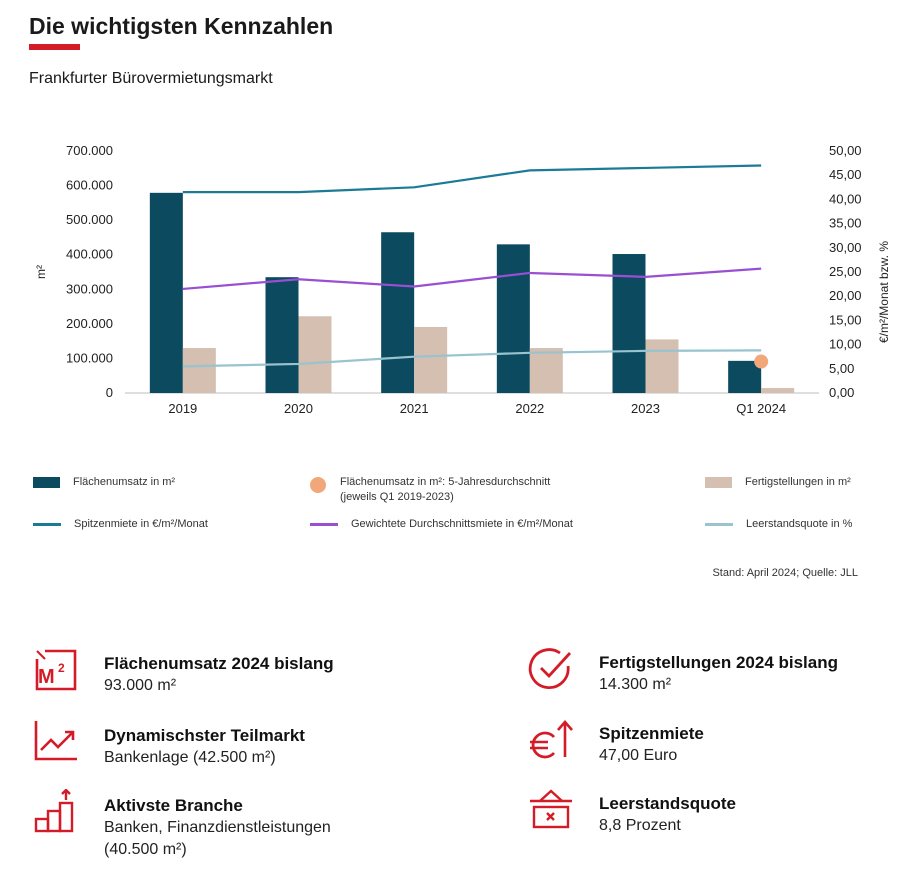 This screenshot has height=879, width=919. Describe the element at coordinates (89, 357) in the screenshot. I see `y-tick-label: 100.000` at that location.